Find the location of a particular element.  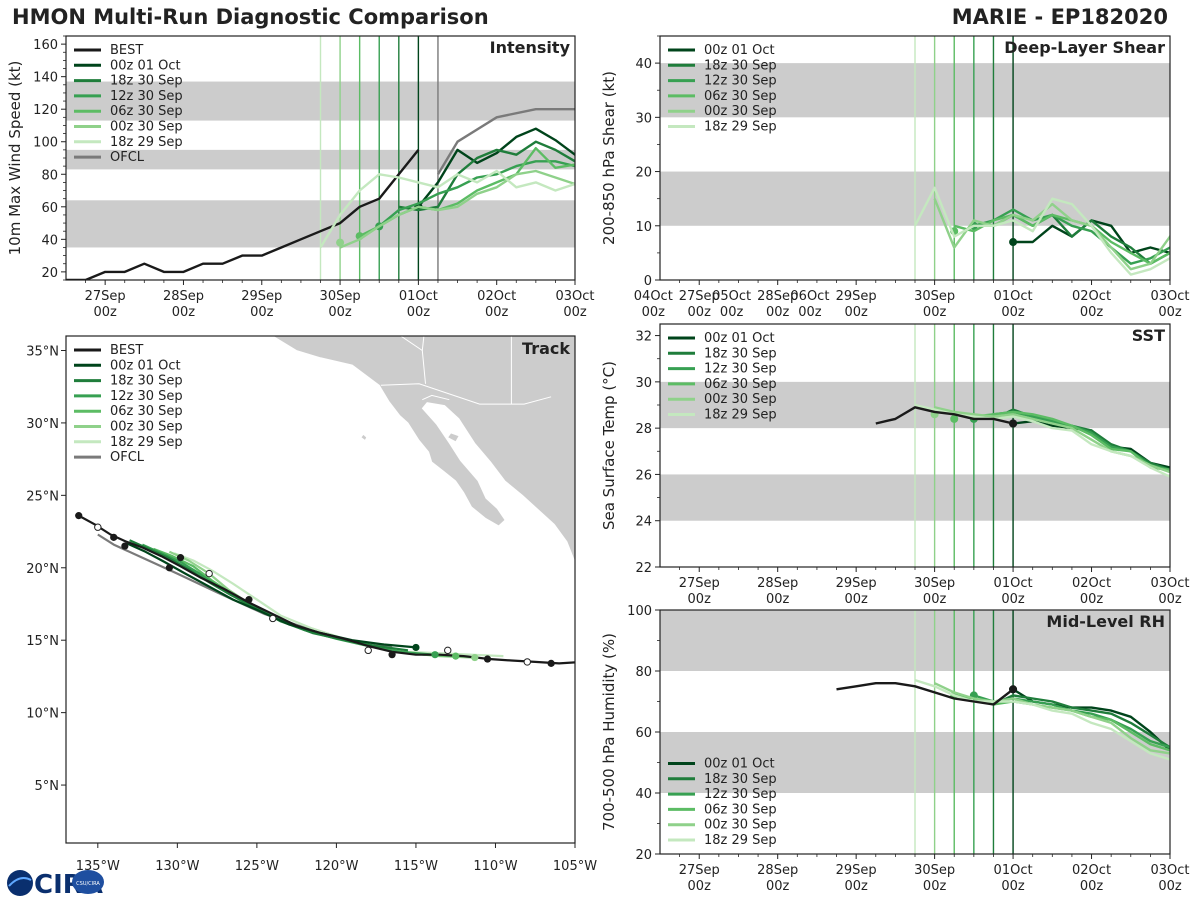

y-tick-label: 25°N is located at coordinates (42, 496).